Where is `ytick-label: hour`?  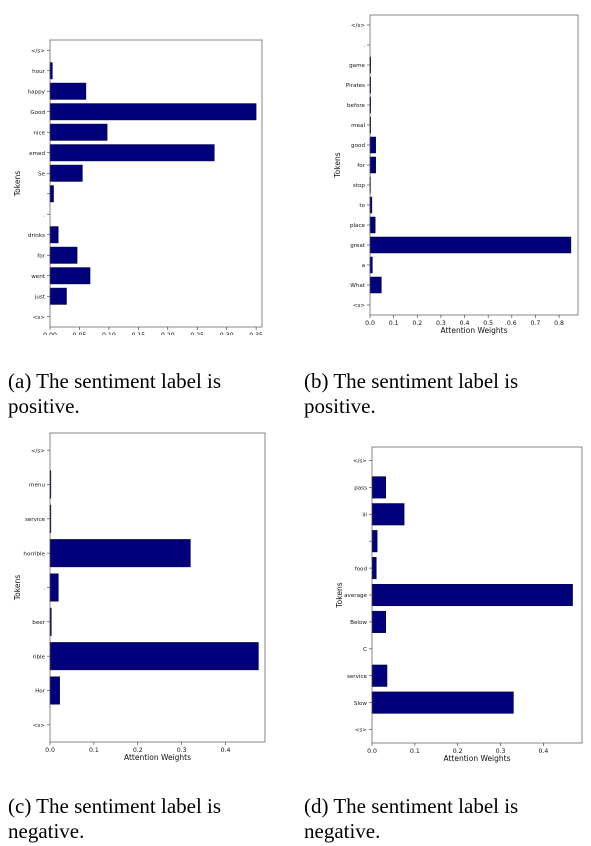
ytick-label: hour is located at coordinates (39, 72).